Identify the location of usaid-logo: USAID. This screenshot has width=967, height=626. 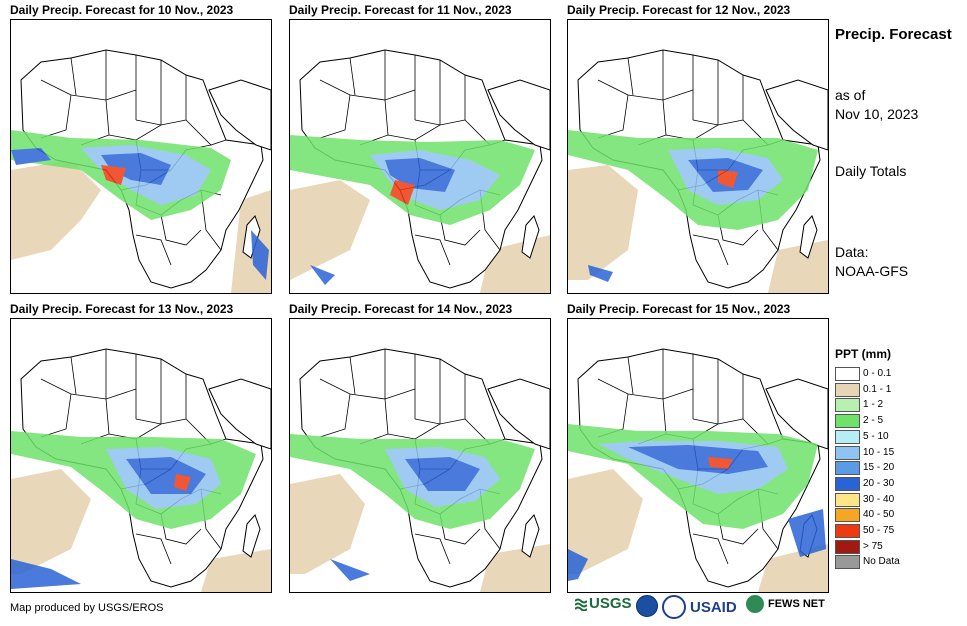
(699, 607).